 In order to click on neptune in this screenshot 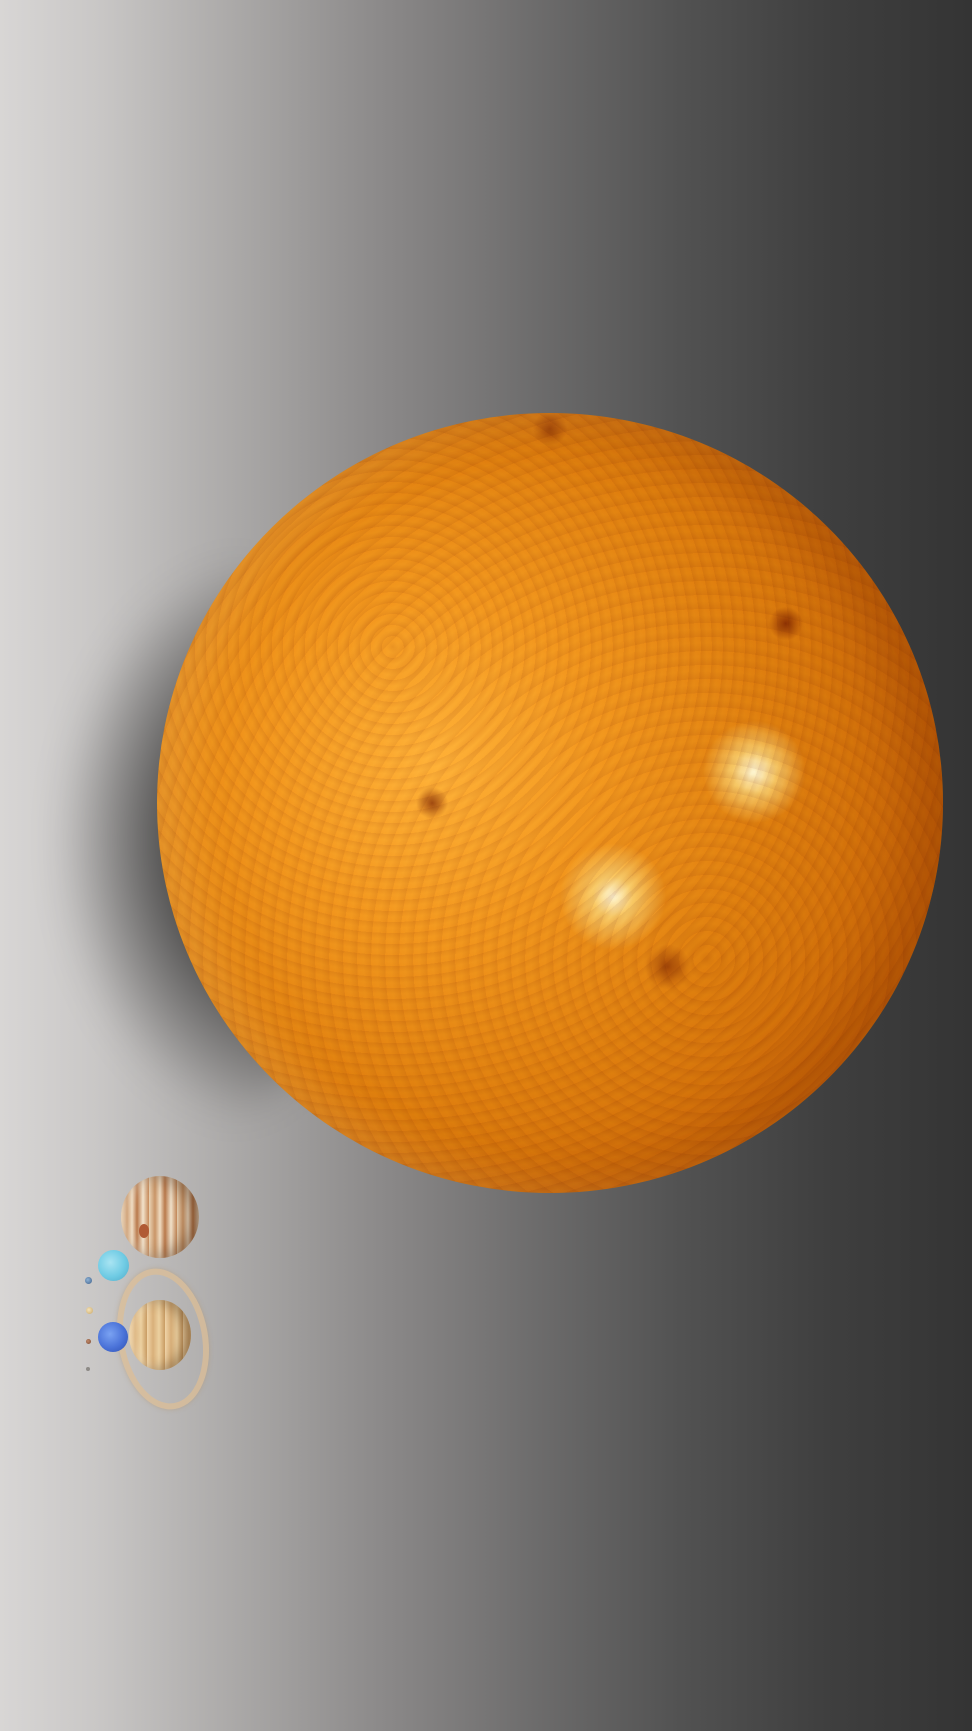, I will do `click(113, 1337)`.